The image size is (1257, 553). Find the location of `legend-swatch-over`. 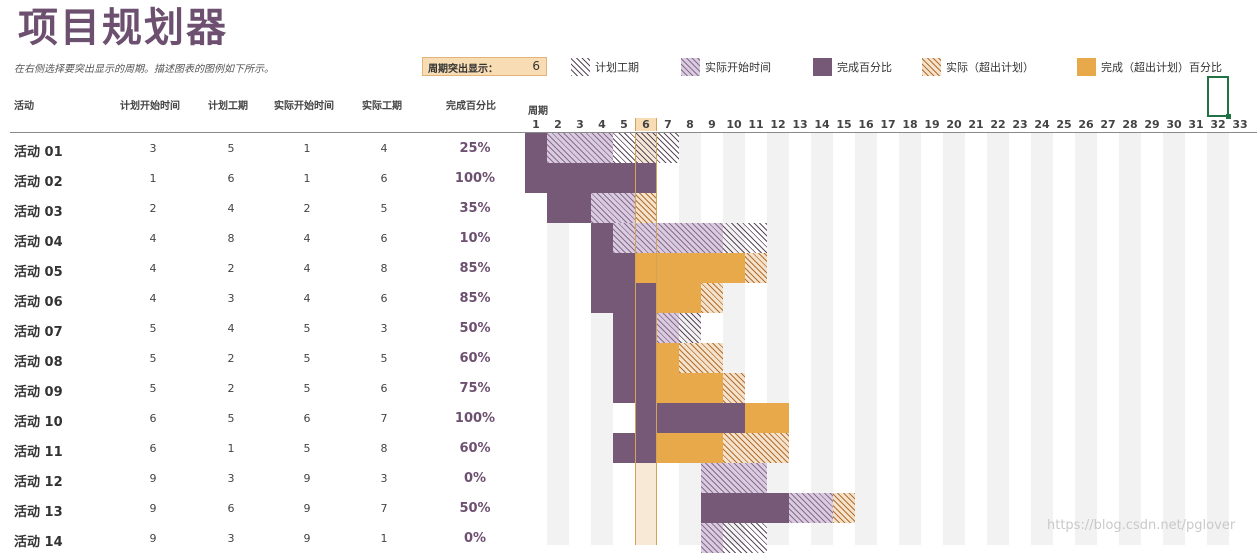

legend-swatch-over is located at coordinates (1086, 67).